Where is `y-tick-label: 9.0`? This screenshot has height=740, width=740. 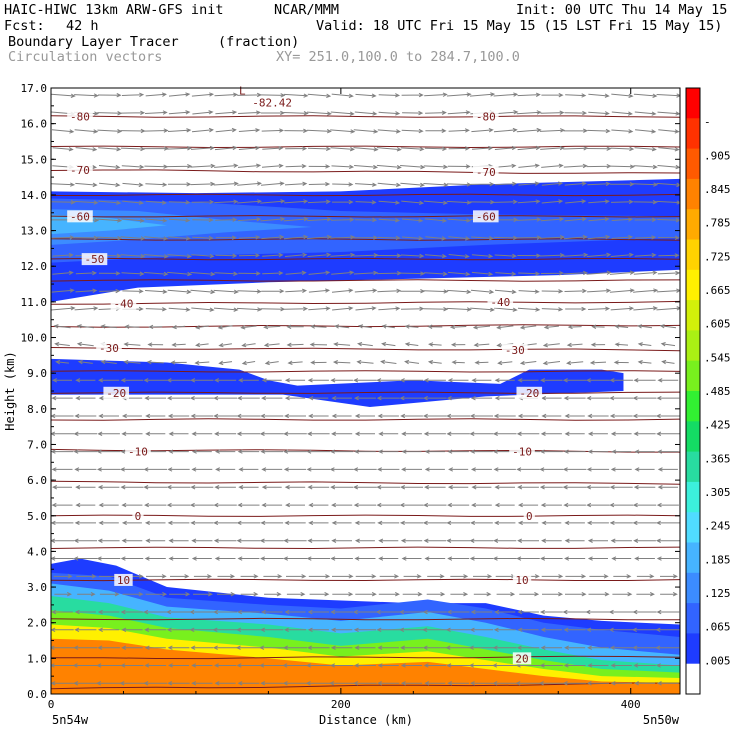 y-tick-label: 9.0 is located at coordinates (37, 373).